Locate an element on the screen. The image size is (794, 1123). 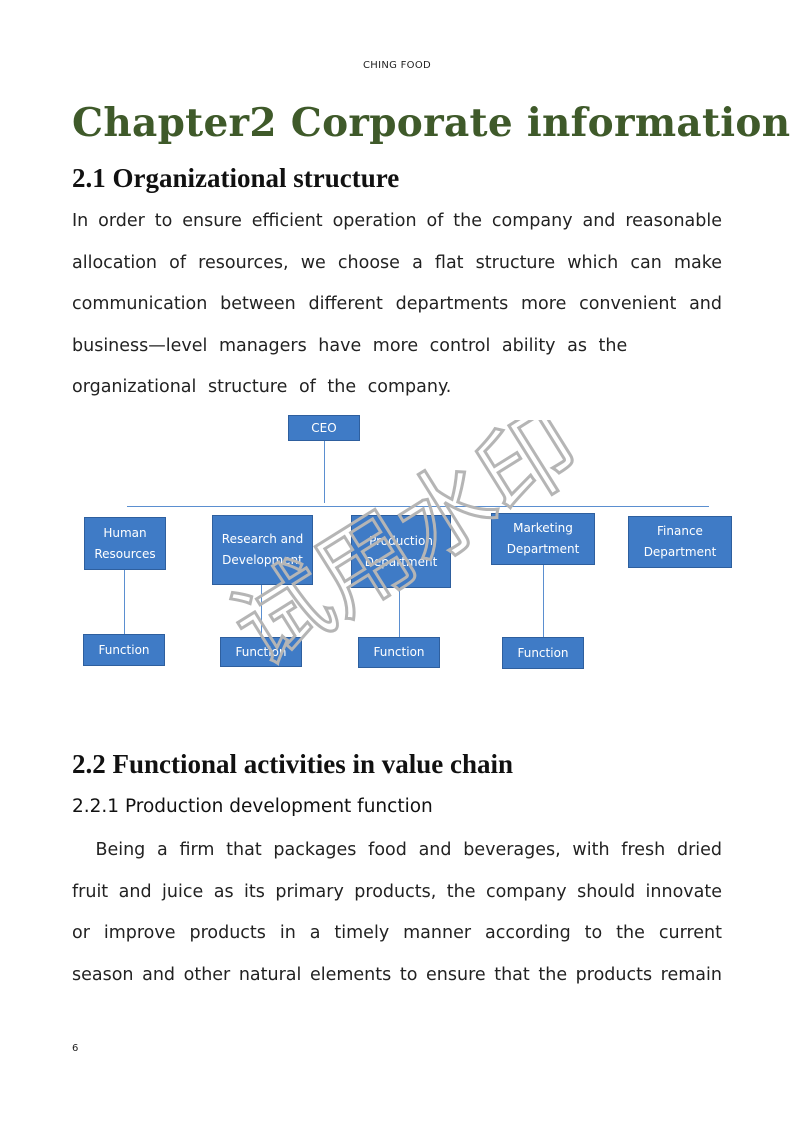
org-box-label: CEO is located at coordinates (324, 427).